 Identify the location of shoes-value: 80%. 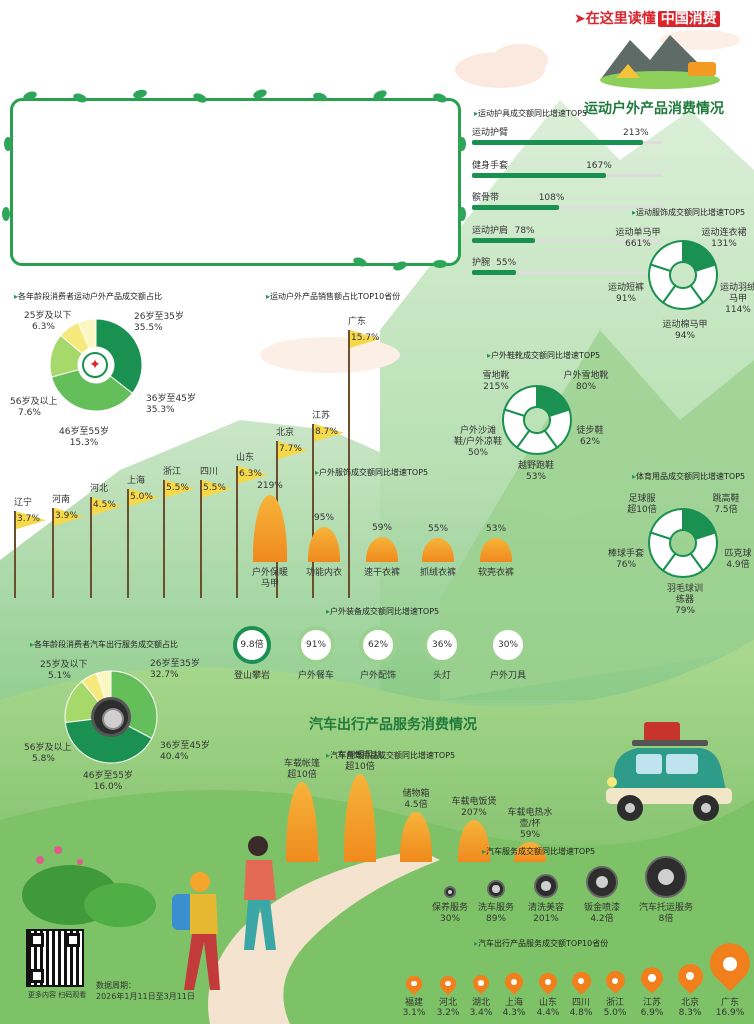
(586, 387).